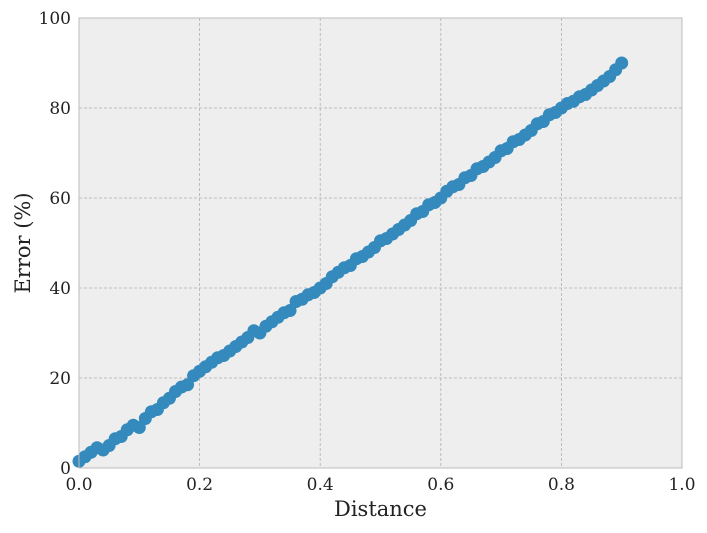 The image size is (707, 533). What do you see at coordinates (60, 379) in the screenshot?
I see `y-tick-label: 20` at bounding box center [60, 379].